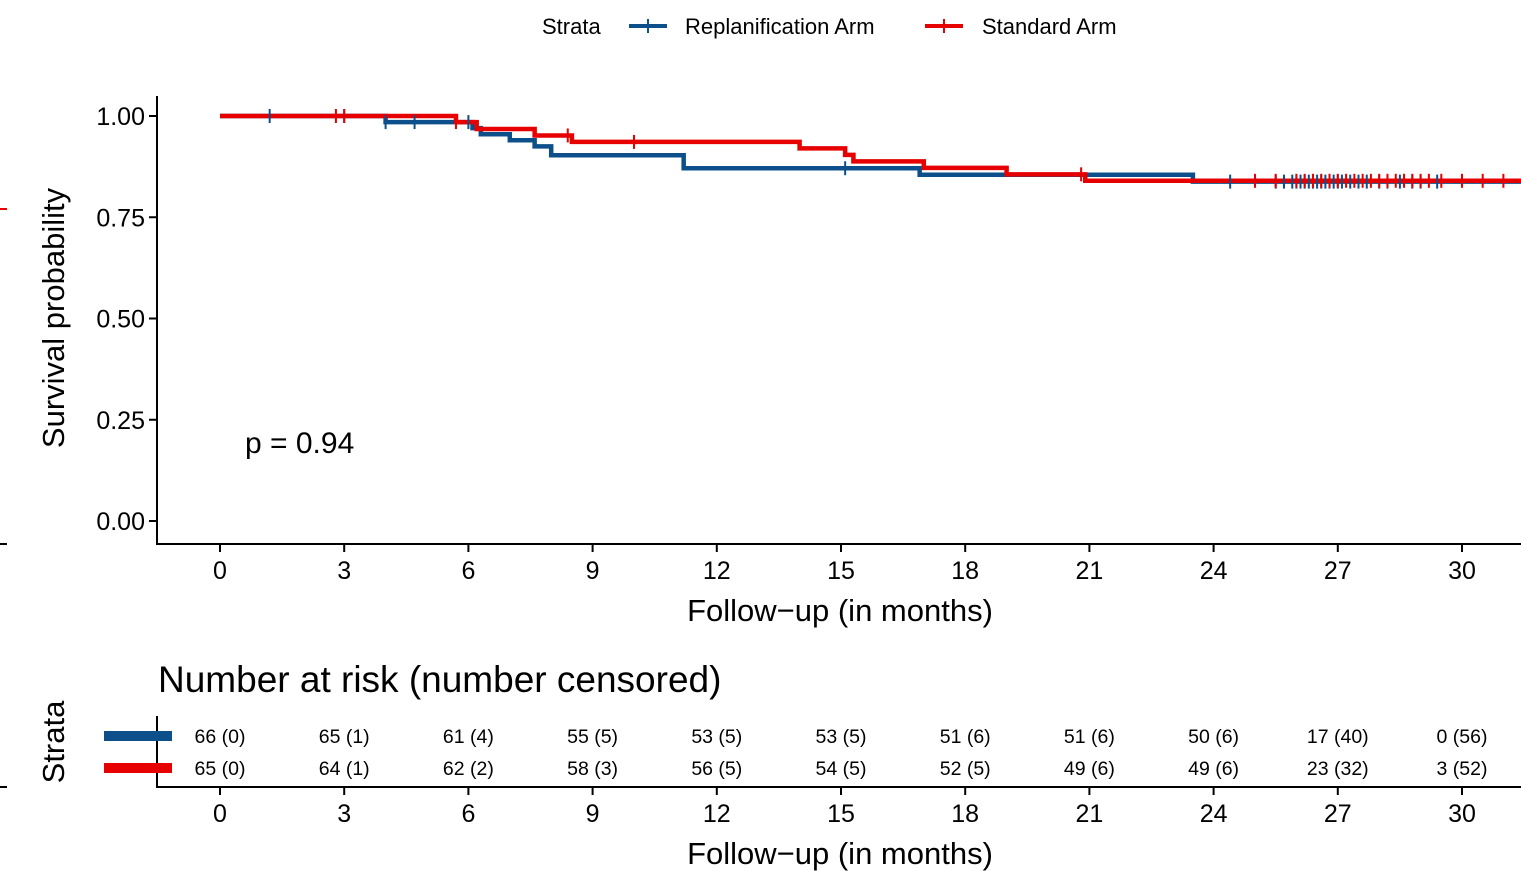  Describe the element at coordinates (120, 421) in the screenshot. I see `y-tick-label: 0.25` at that location.